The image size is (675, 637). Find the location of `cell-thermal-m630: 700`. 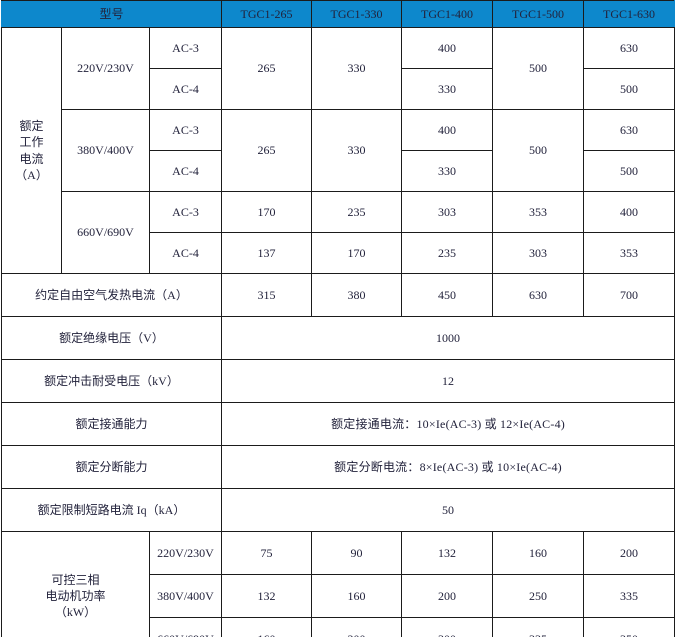

cell-thermal-m630: 700 is located at coordinates (629, 295).